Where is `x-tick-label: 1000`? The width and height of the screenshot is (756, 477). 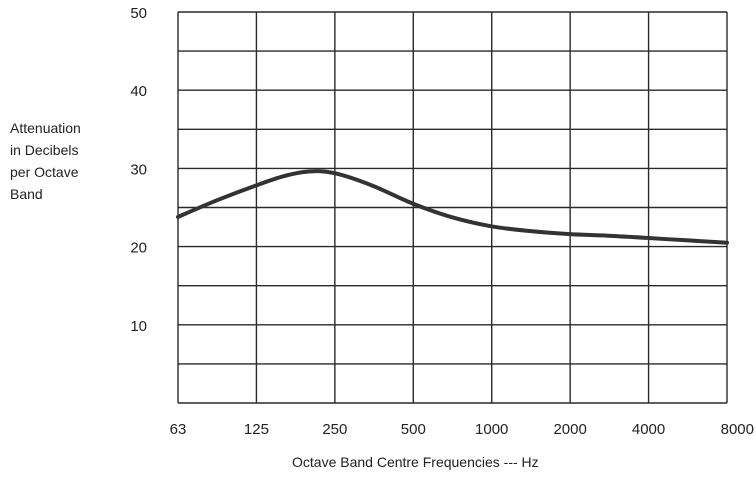
x-tick-label: 1000 is located at coordinates (491, 429).